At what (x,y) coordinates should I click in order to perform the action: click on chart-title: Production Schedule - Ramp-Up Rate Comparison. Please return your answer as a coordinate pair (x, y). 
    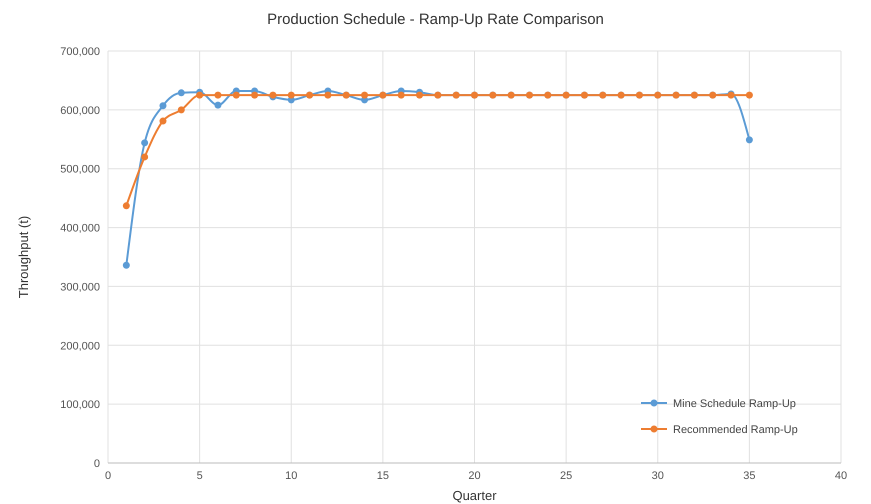
    Looking at the image, I should click on (435, 19).